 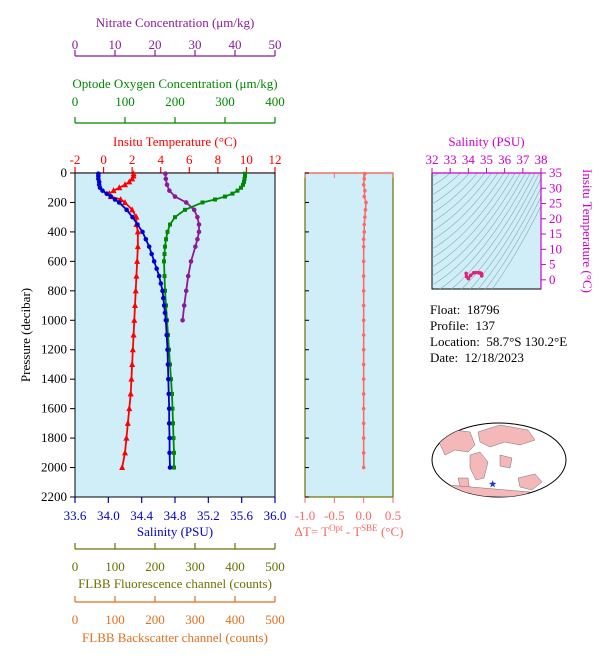 What do you see at coordinates (115, 566) in the screenshot?
I see `fluorescence-tick-label: 100` at bounding box center [115, 566].